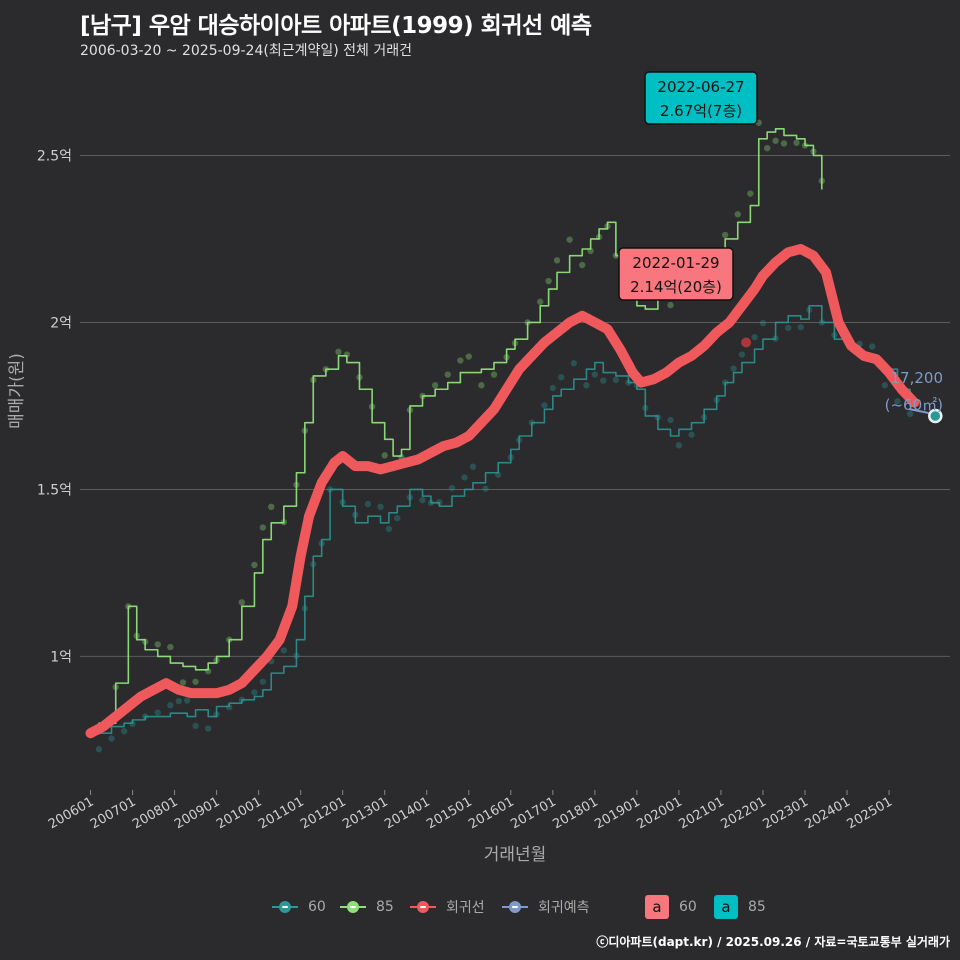 The width and height of the screenshot is (960, 960). I want to click on chart-title: [남구] 우암 대승하이아트 아파트(1999) 회귀선 예측, so click(336, 26).